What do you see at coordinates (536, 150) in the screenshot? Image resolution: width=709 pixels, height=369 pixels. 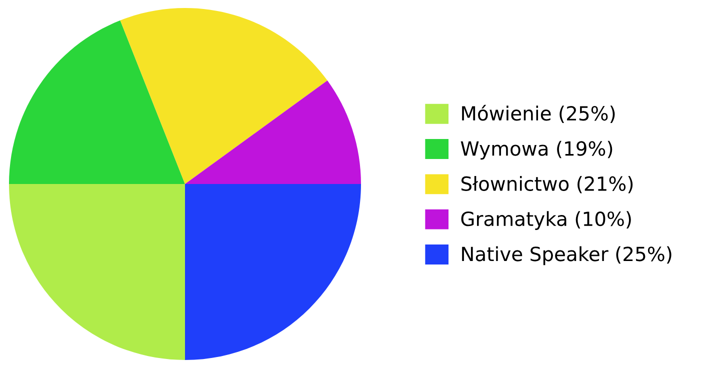 I see `legend-label: Wymowa (19%)` at bounding box center [536, 150].